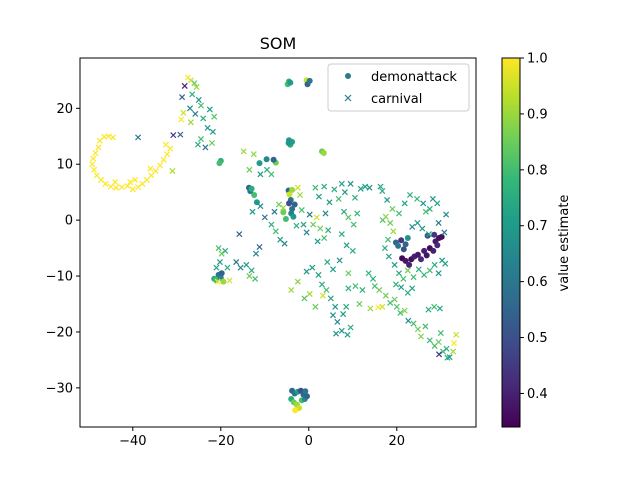  Describe the element at coordinates (537, 394) in the screenshot. I see `colorbar-tick-label: 0.4` at that location.